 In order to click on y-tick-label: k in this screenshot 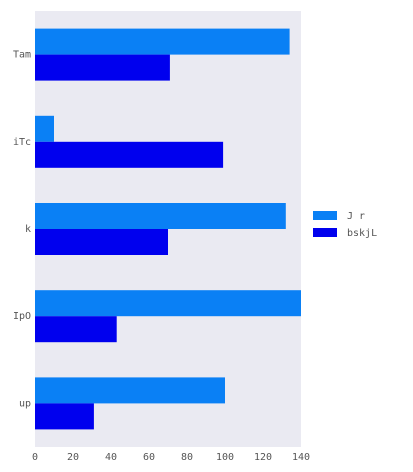, I will do `click(28, 229)`.